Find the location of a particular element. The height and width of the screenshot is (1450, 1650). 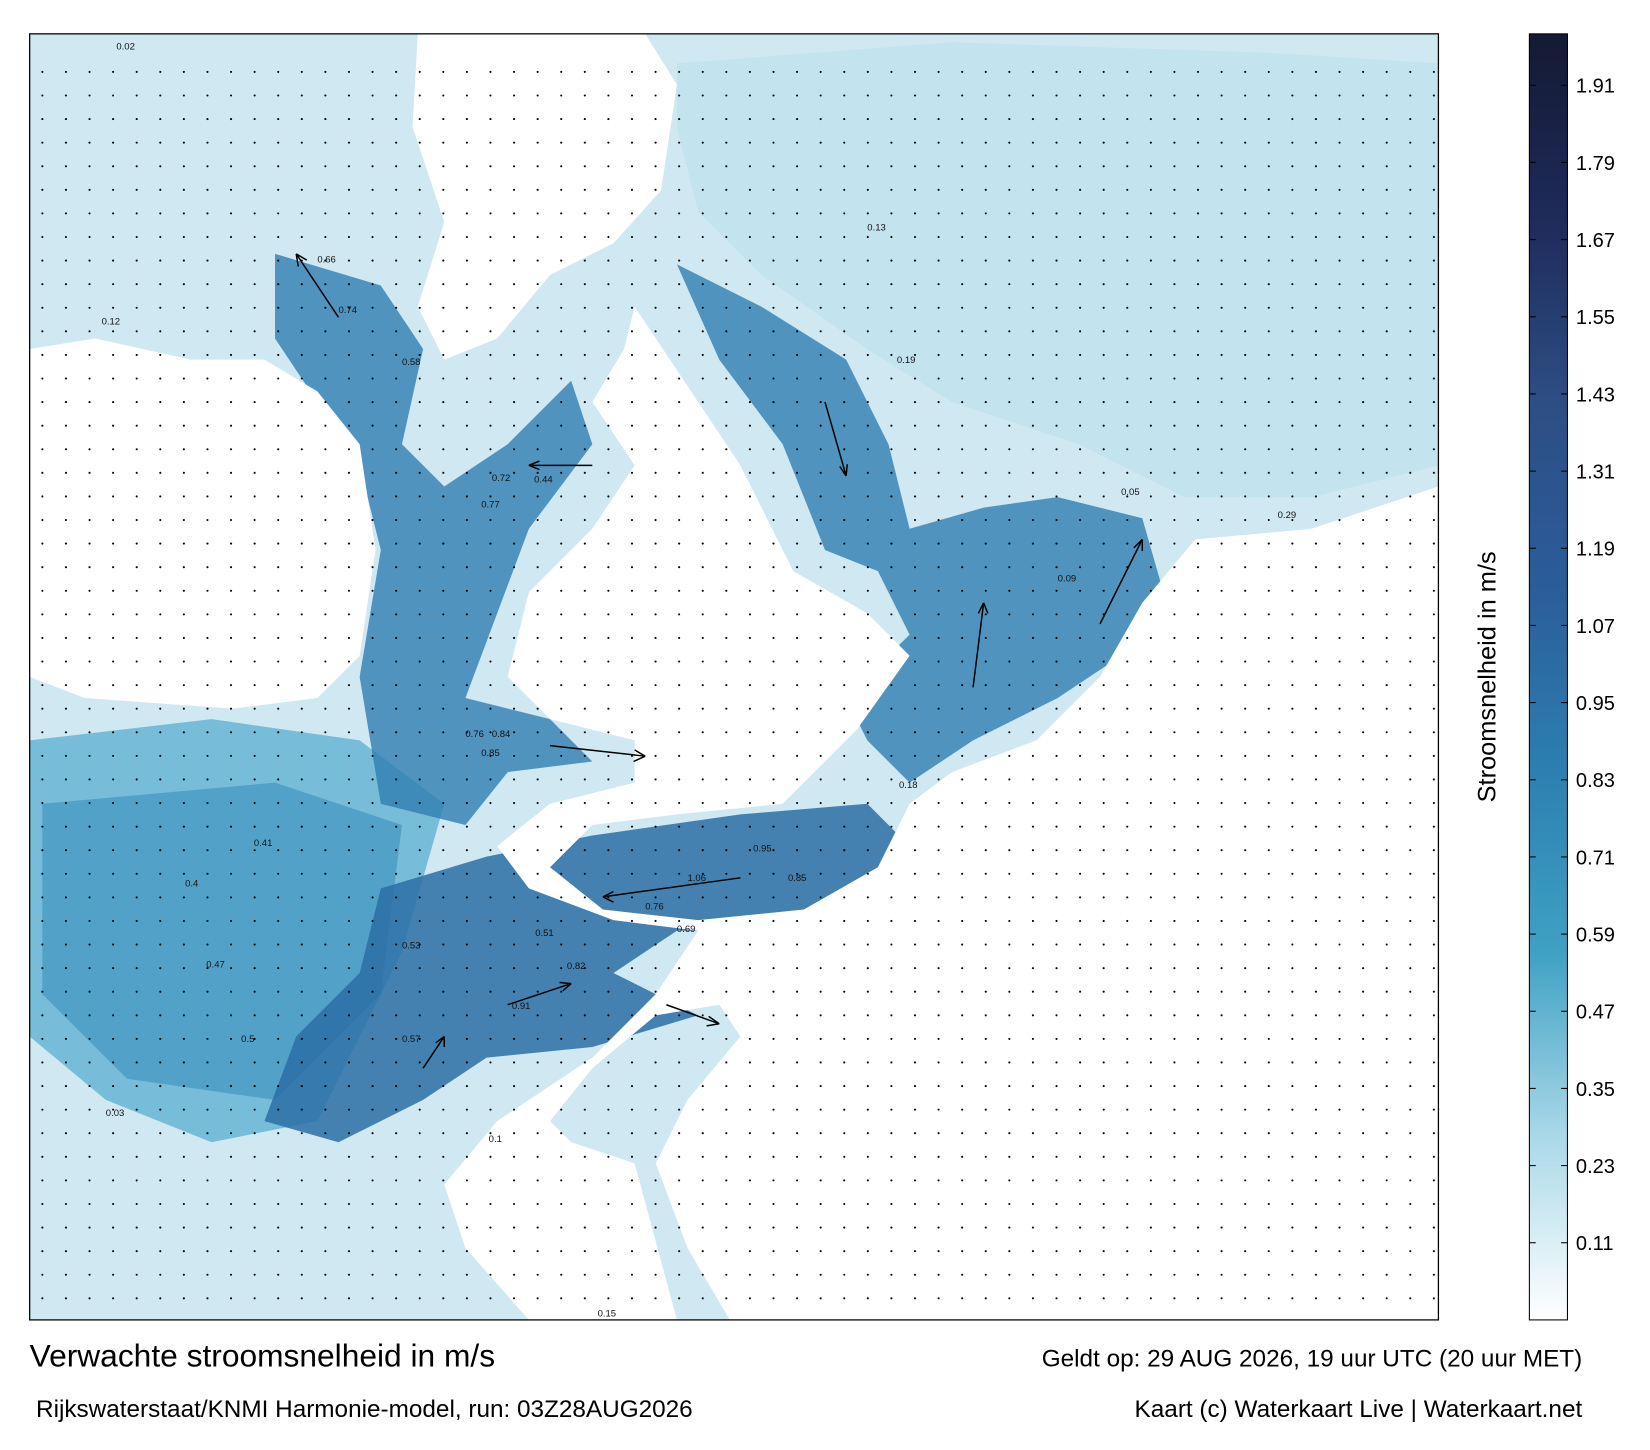

colorbar-tick-label: 0.11 is located at coordinates (1595, 1244).